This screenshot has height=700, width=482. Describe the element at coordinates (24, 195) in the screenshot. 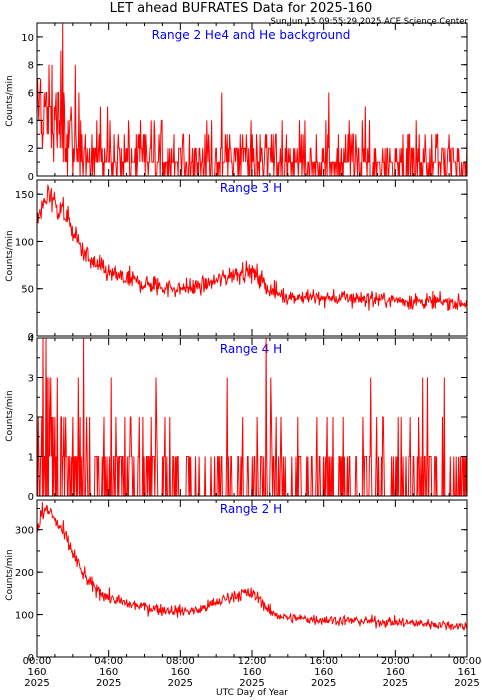

I see `y-tick-label: 150` at that location.